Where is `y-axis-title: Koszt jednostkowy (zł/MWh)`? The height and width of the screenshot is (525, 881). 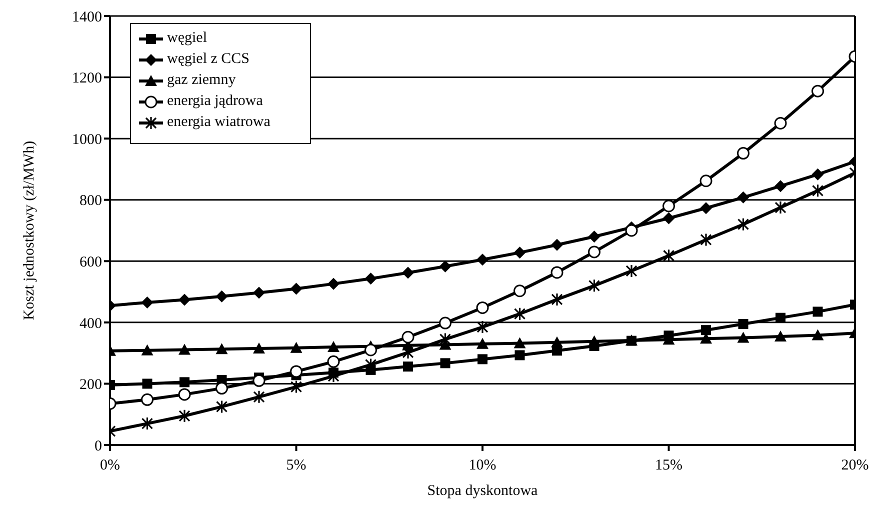
y-axis-title: Koszt jednostkowy (zł/MWh) is located at coordinates (29, 230).